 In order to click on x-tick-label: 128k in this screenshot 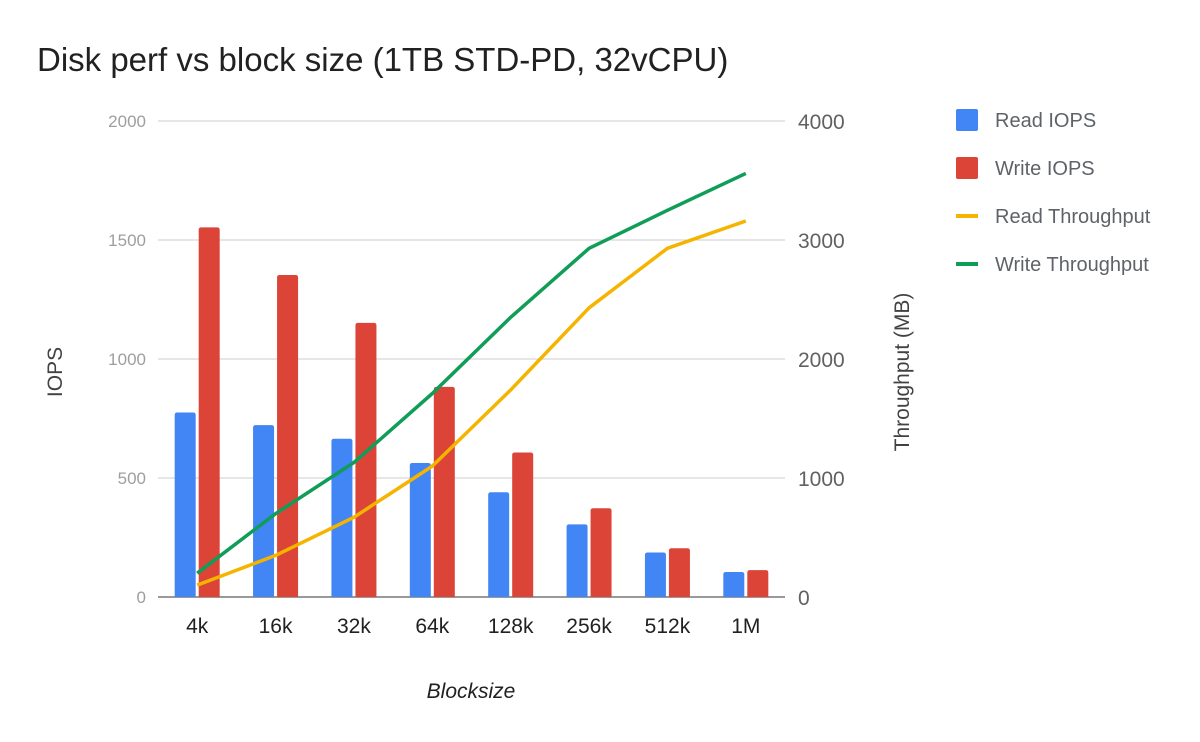, I will do `click(511, 626)`.